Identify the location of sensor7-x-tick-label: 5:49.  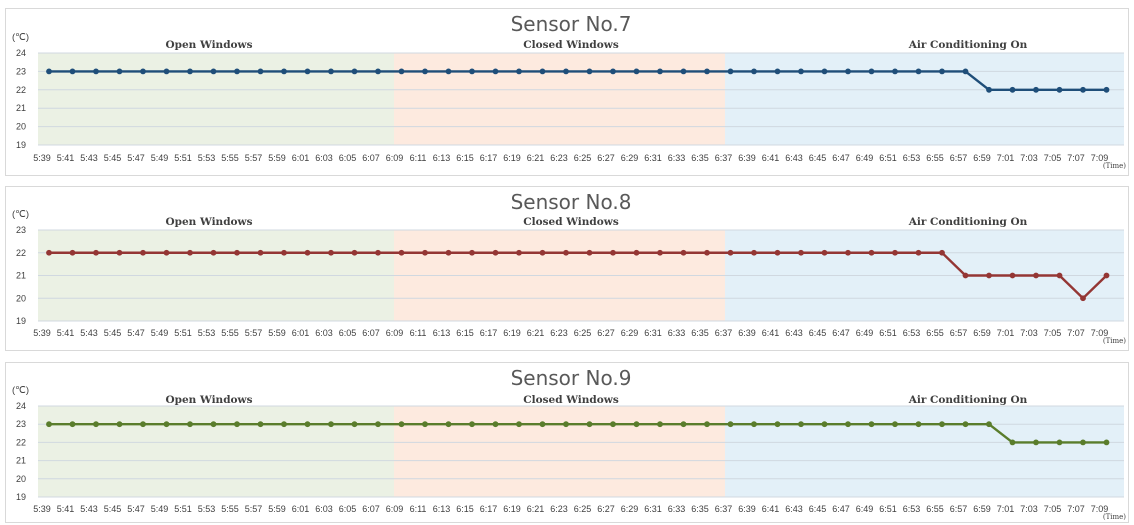
(160, 158).